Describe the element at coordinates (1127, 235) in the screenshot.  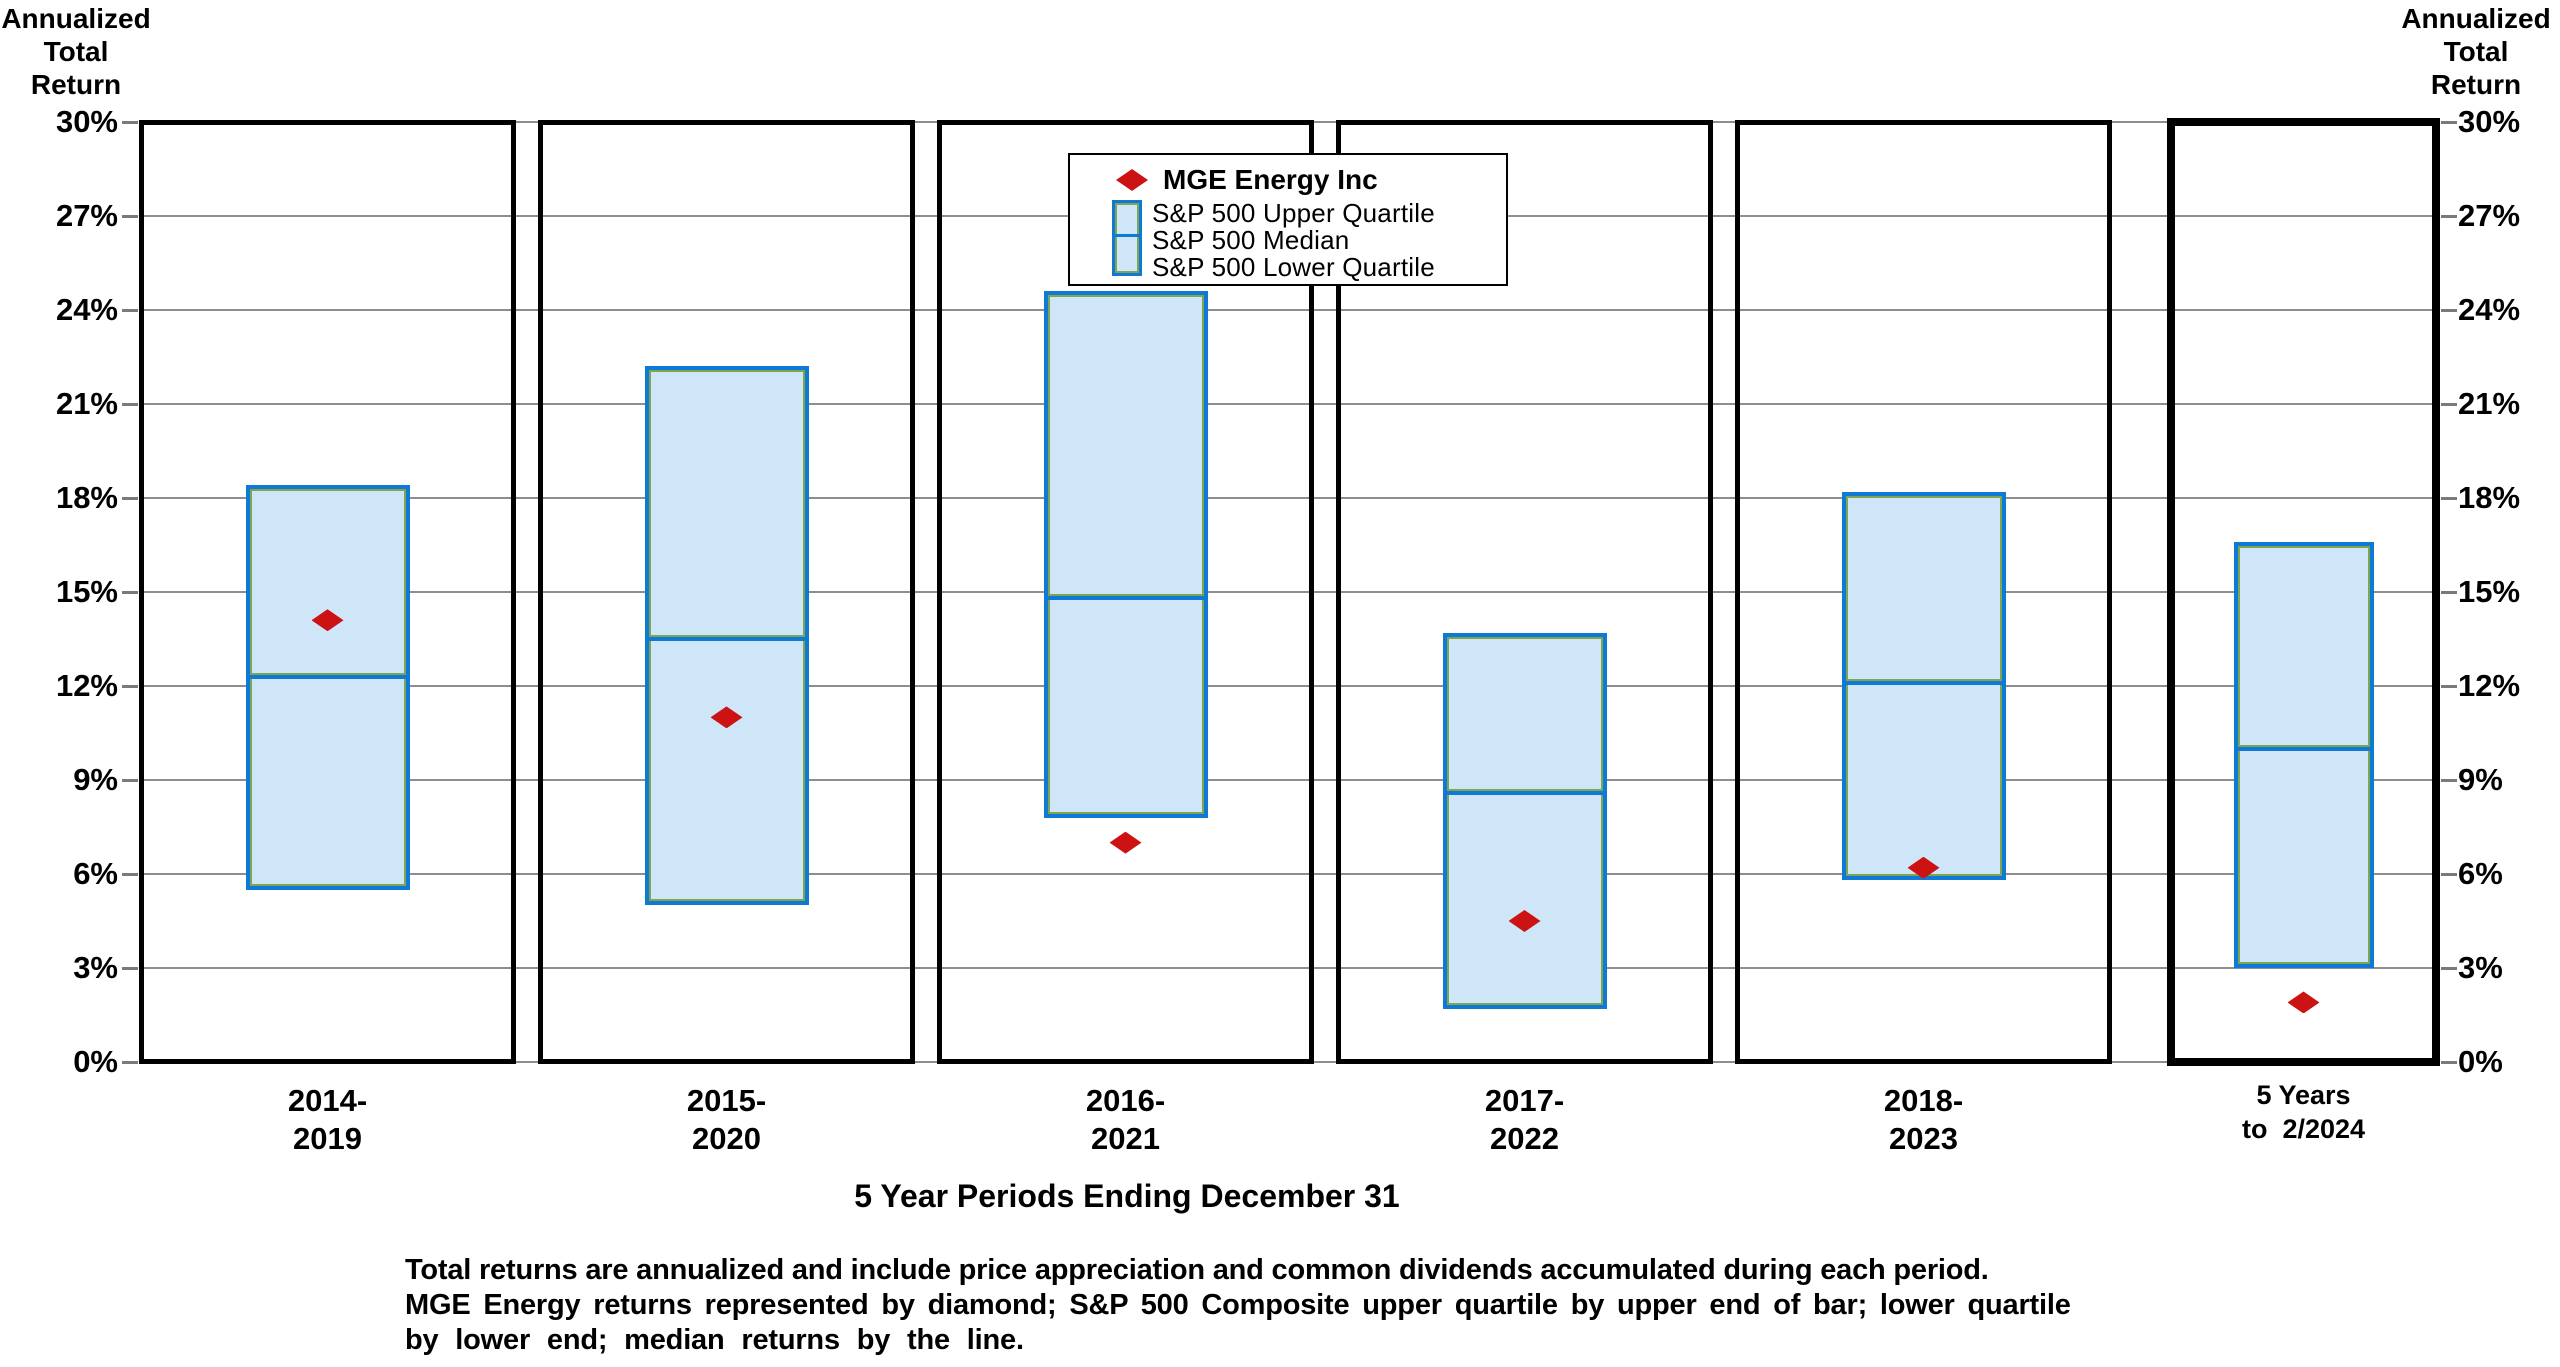
I see `median-line-icon` at that location.